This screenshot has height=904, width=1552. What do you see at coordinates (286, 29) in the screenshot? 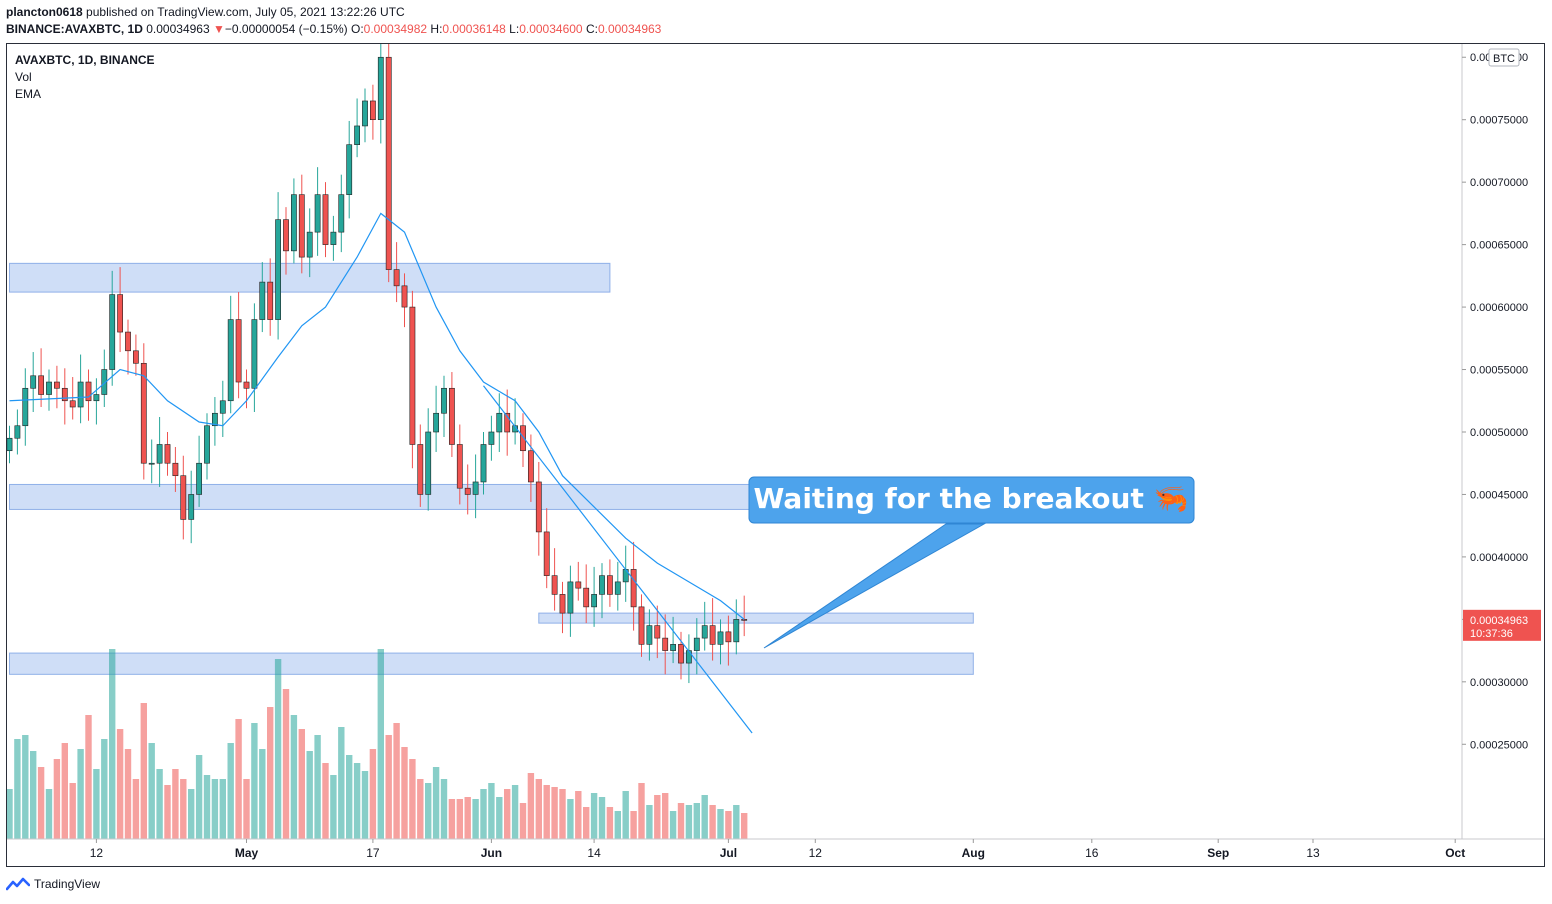
I see `price-change: −0.00000054 (−0.15%)` at bounding box center [286, 29].